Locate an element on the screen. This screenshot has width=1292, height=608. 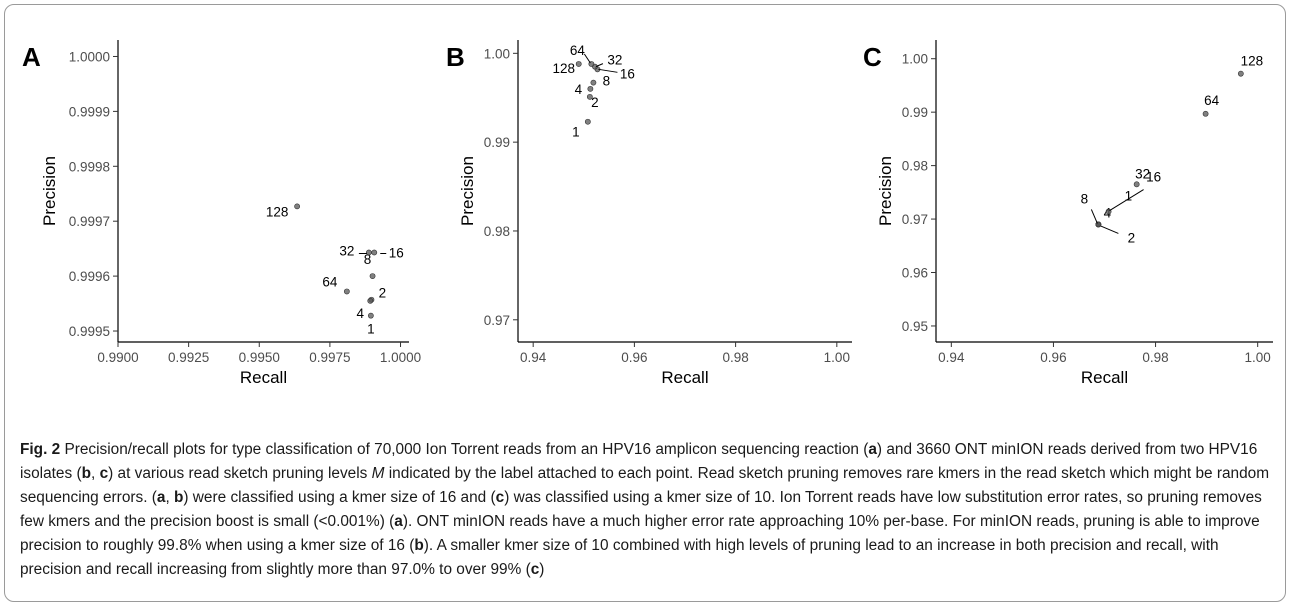
x-tick-label: 0.9925 is located at coordinates (188, 357).